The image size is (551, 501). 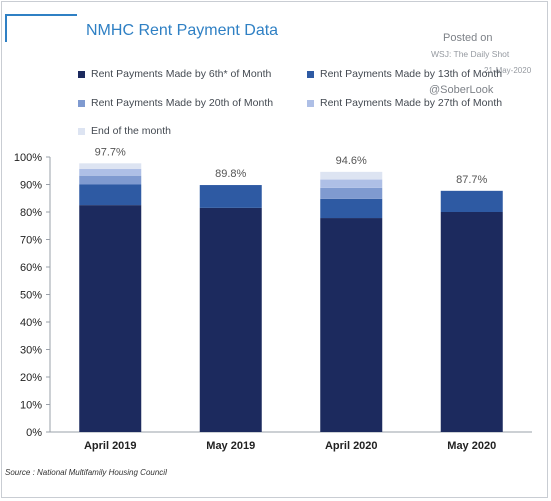 I want to click on x-tick-label: May 2019, so click(x=230, y=446).